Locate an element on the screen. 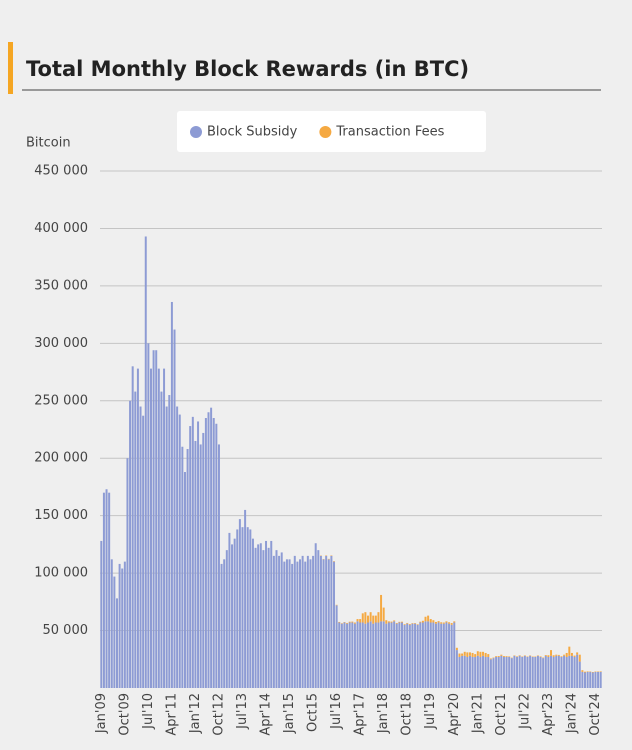  y-axis-label: Bitcoin is located at coordinates (48, 143).